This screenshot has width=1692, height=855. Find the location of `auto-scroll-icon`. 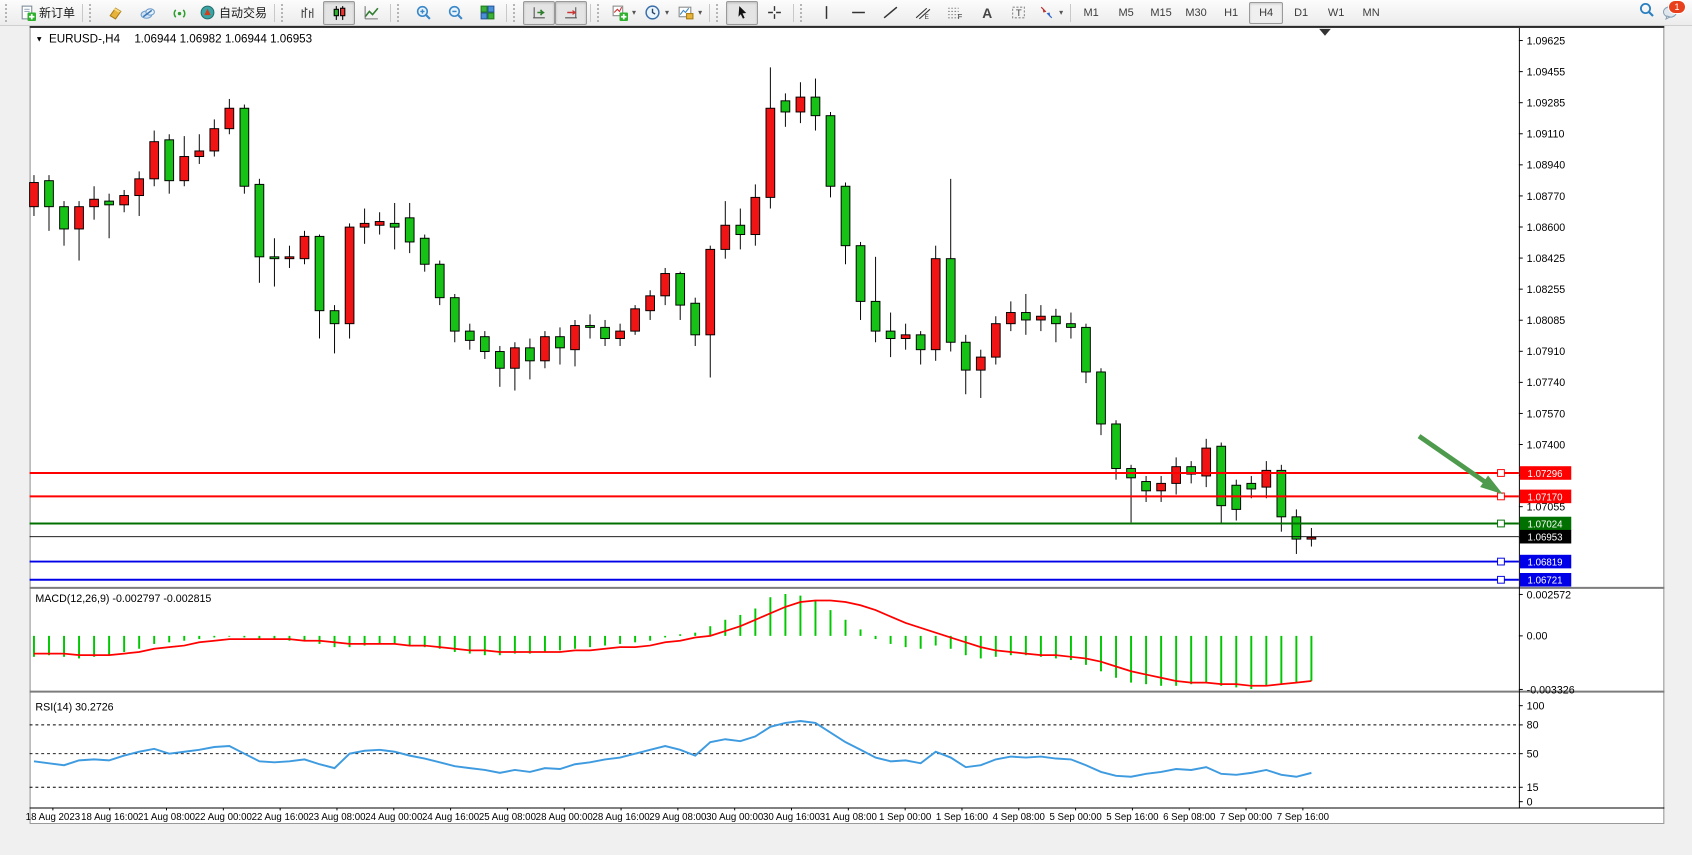

auto-scroll-icon is located at coordinates (539, 12).